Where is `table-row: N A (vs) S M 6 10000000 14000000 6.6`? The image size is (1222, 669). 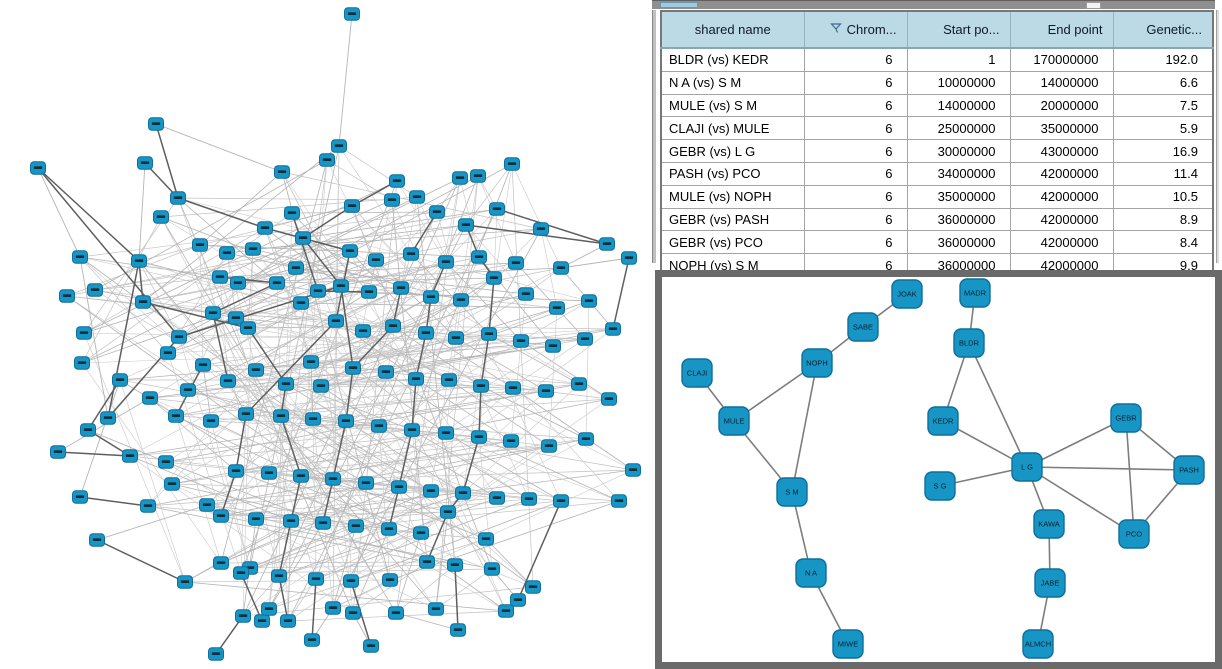 table-row: N A (vs) S M 6 10000000 14000000 6.6 is located at coordinates (937, 82).